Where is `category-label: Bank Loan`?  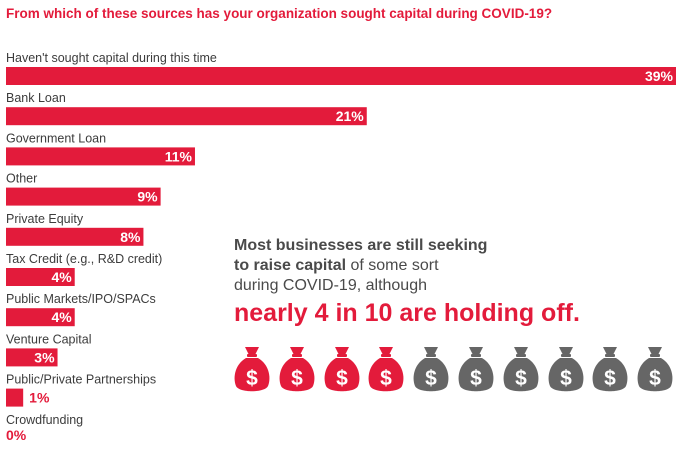 category-label: Bank Loan is located at coordinates (36, 98).